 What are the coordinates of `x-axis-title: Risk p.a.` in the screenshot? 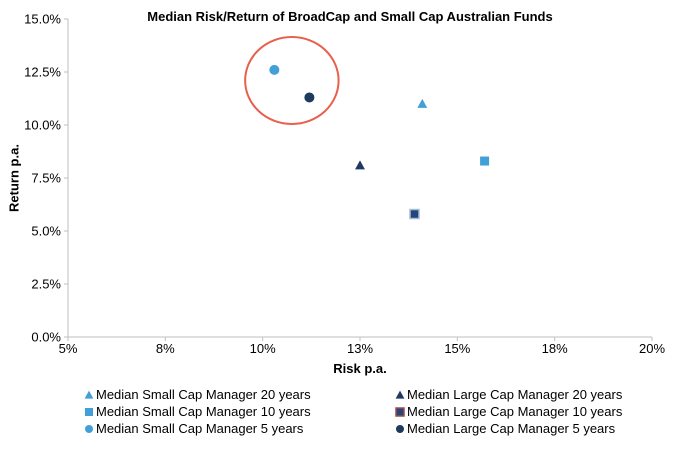 It's located at (360, 368).